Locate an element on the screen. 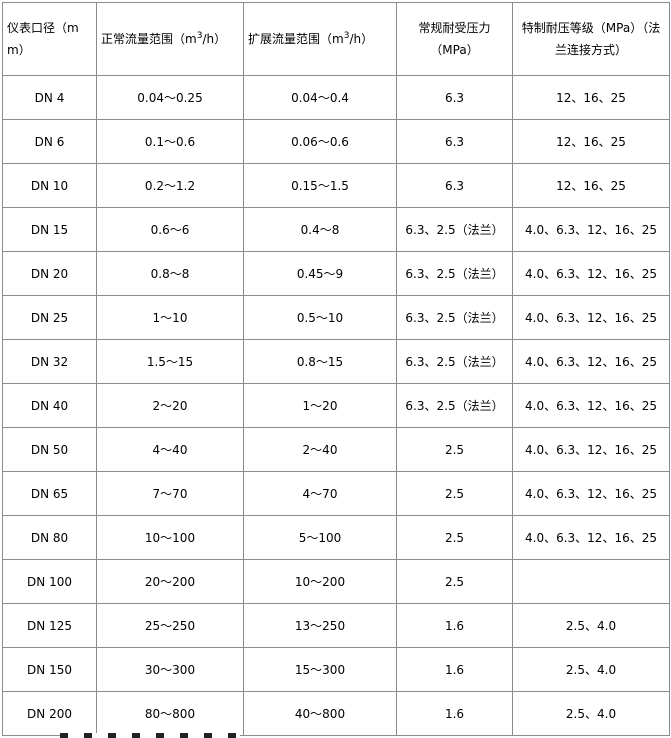  cell-size: DN 10 is located at coordinates (49, 185).